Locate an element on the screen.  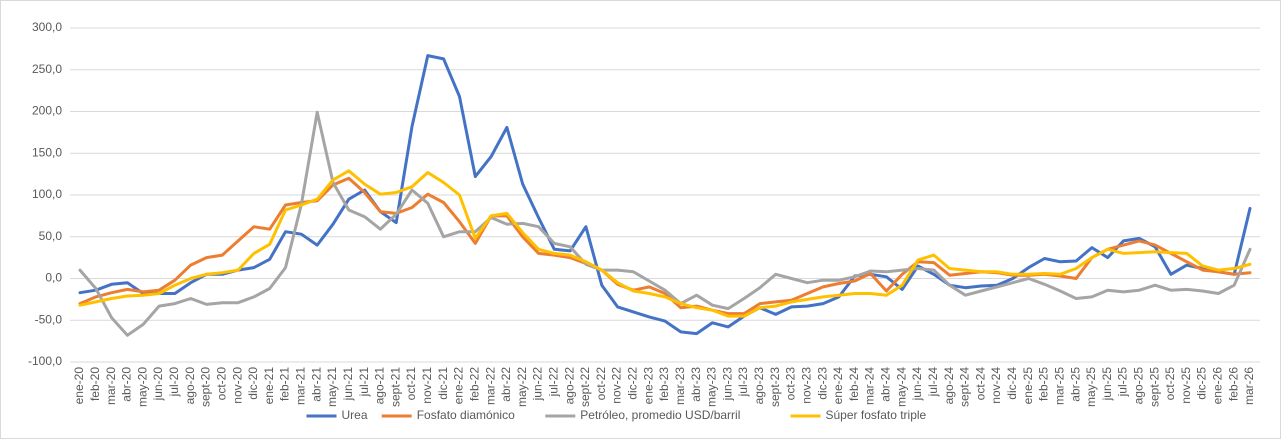
x-tick-label: feb-25 is located at coordinates (1044, 384).